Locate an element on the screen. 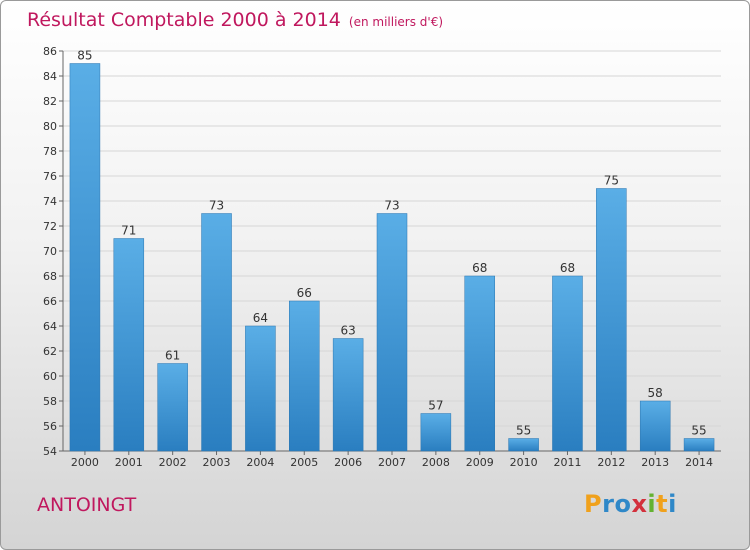 Image resolution: width=750 pixels, height=550 pixels. y-tick-label: 82 is located at coordinates (50, 101).